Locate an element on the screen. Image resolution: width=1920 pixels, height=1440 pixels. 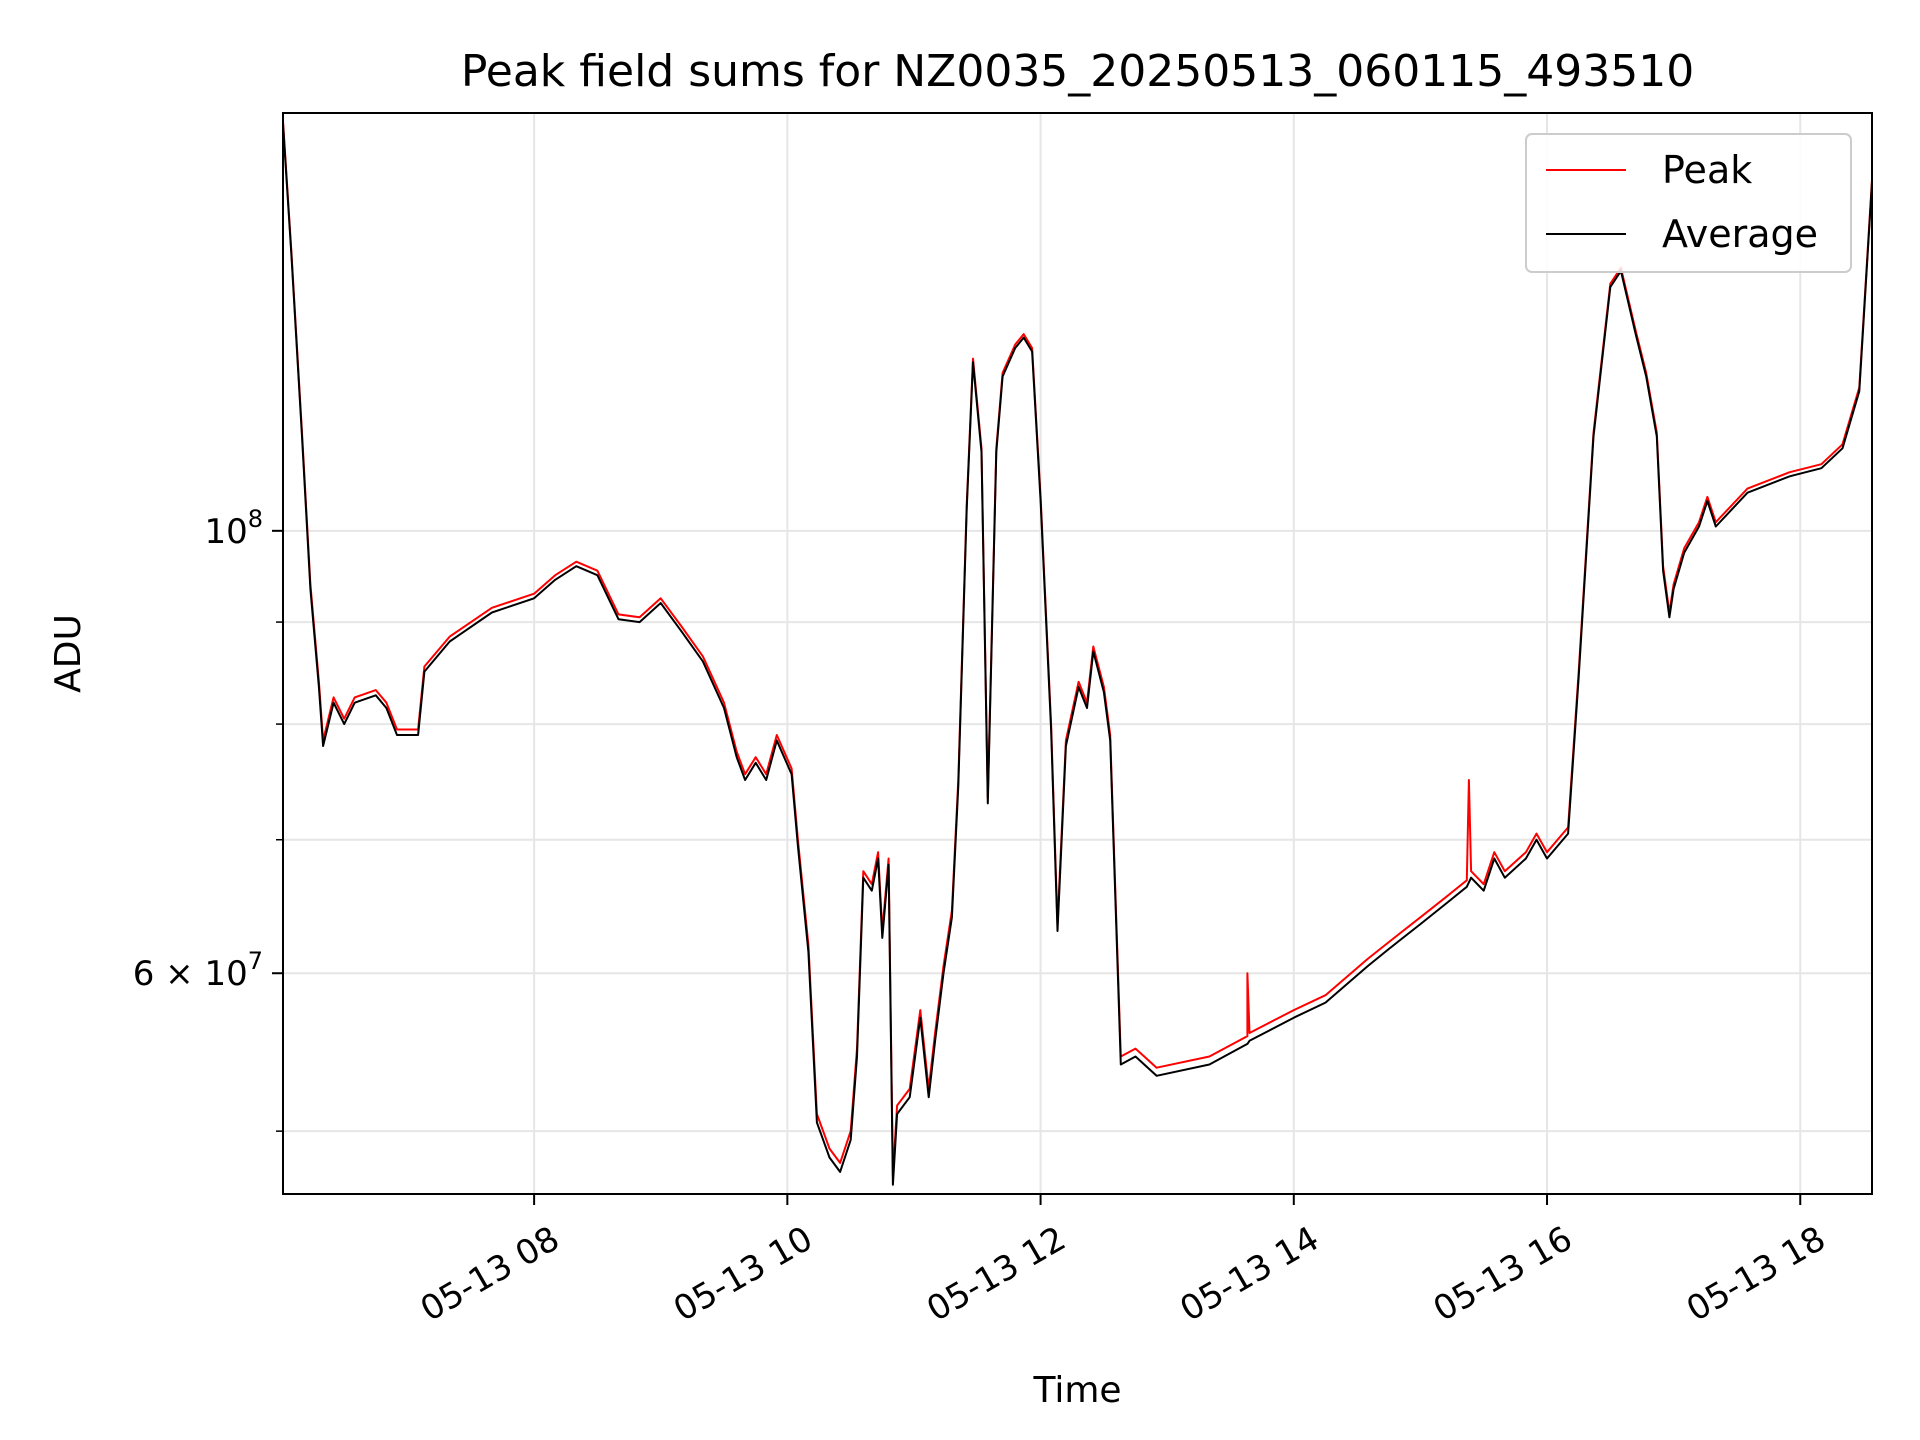
legend-box is located at coordinates (1688, 203).